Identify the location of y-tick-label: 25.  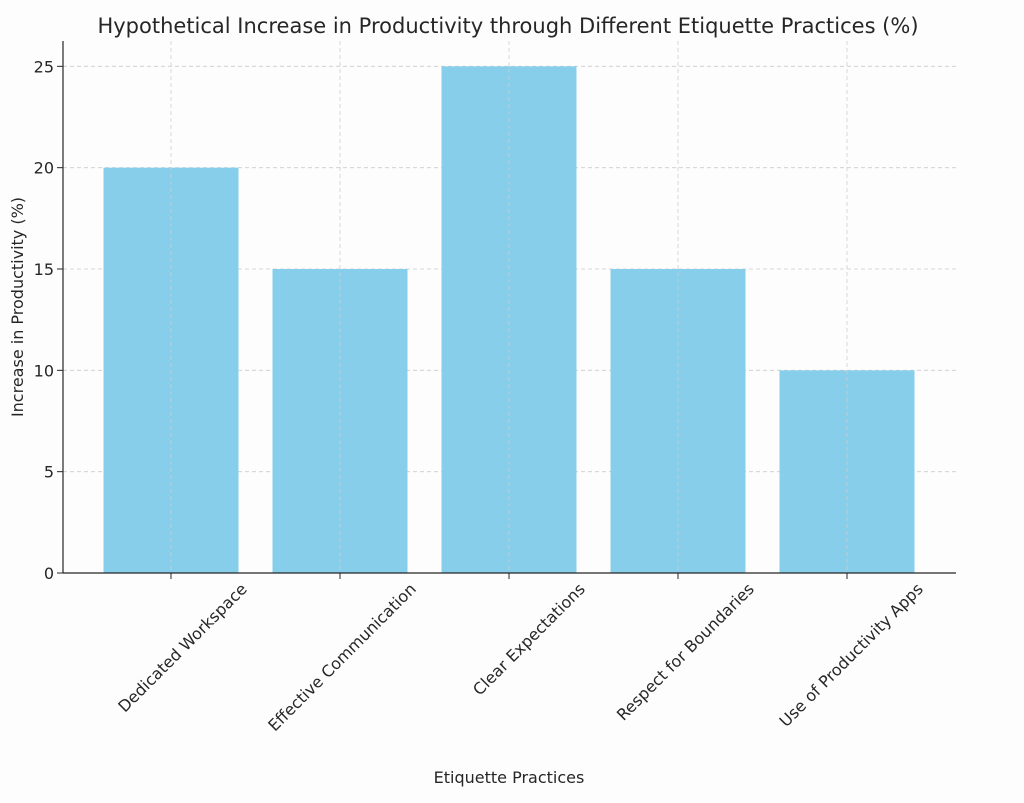
(44, 66).